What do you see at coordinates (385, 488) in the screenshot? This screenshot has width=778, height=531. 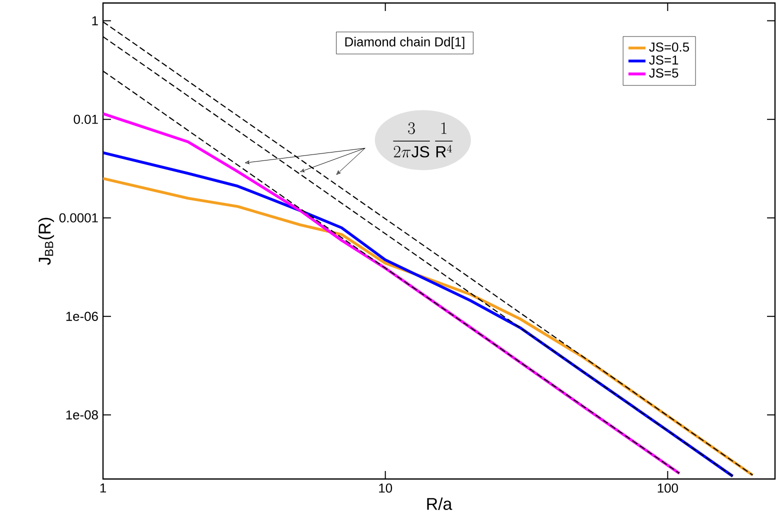 I see `x-tick-label: 10` at bounding box center [385, 488].